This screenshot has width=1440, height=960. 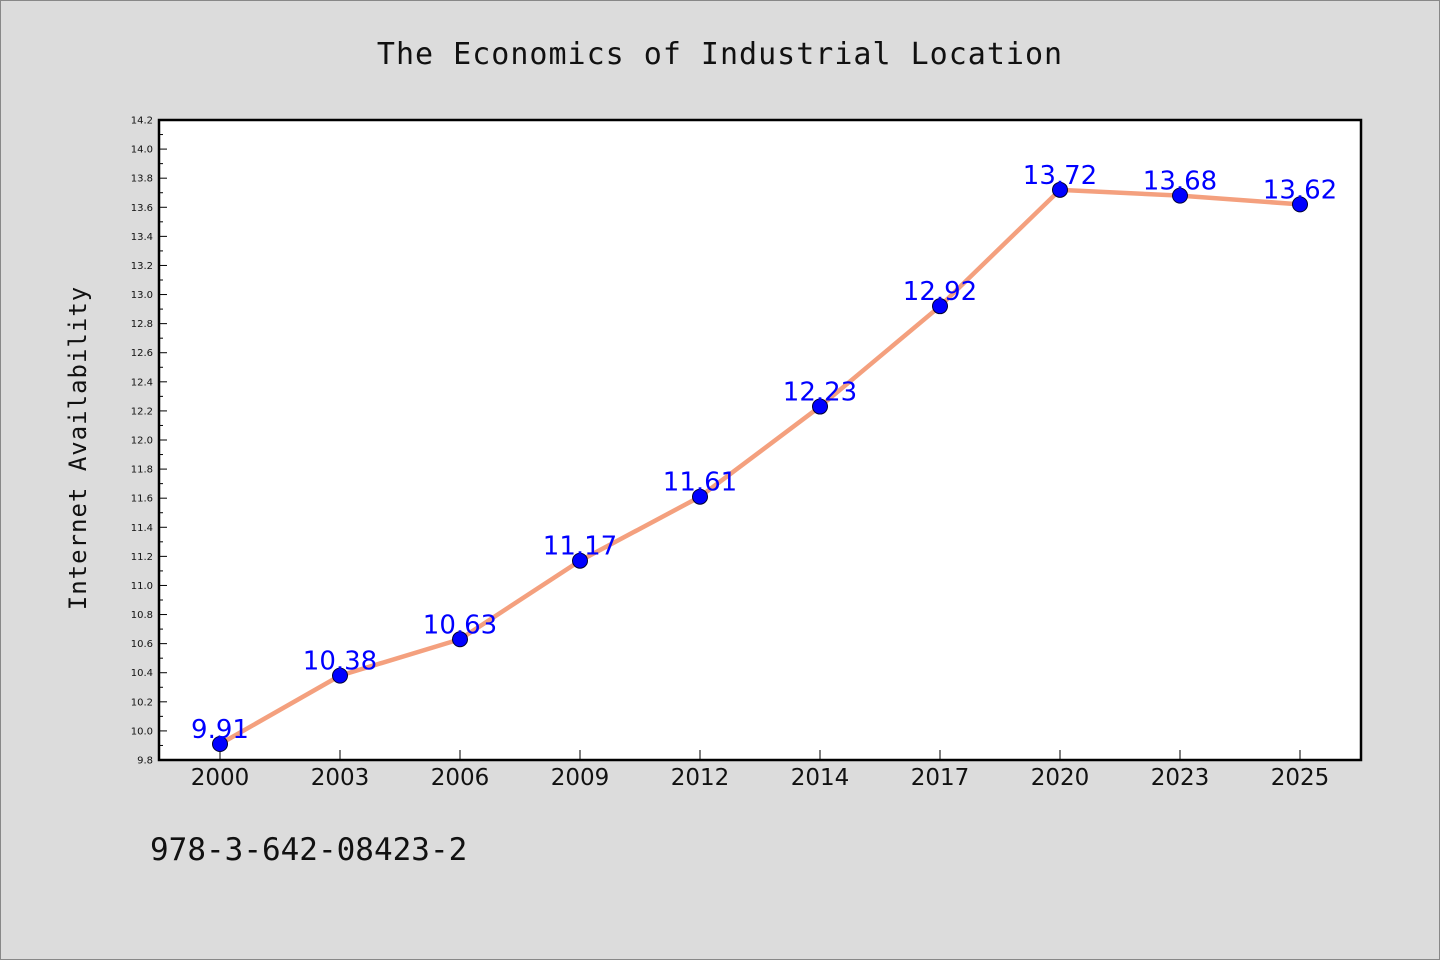 I want to click on data-label: 13.62, so click(x=1300, y=190).